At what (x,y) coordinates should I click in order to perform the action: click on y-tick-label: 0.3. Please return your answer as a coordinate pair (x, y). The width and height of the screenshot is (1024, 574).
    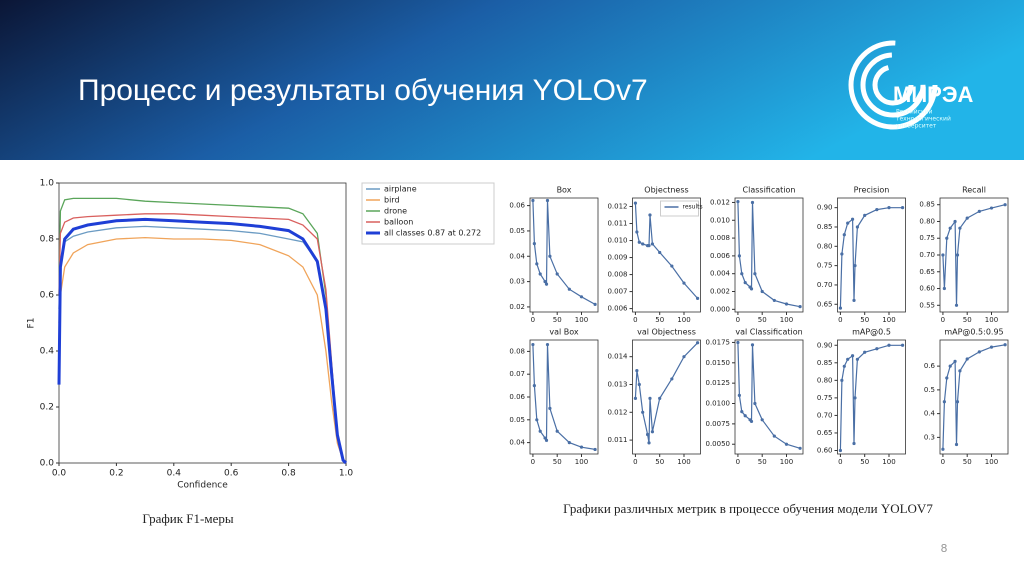
    Looking at the image, I should click on (929, 437).